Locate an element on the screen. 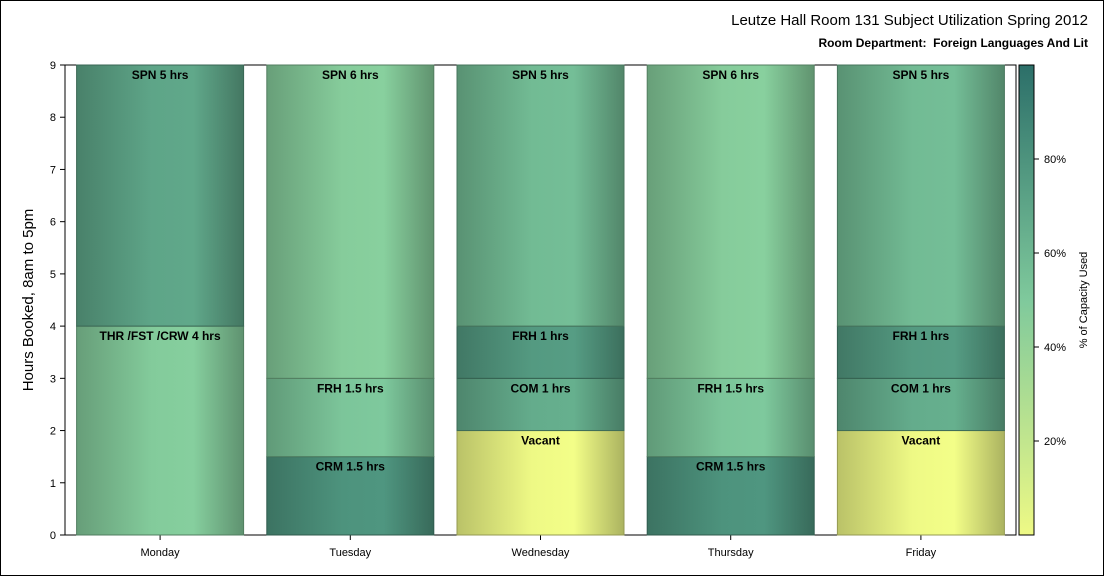  y-tick-label: 6 is located at coordinates (53, 223).